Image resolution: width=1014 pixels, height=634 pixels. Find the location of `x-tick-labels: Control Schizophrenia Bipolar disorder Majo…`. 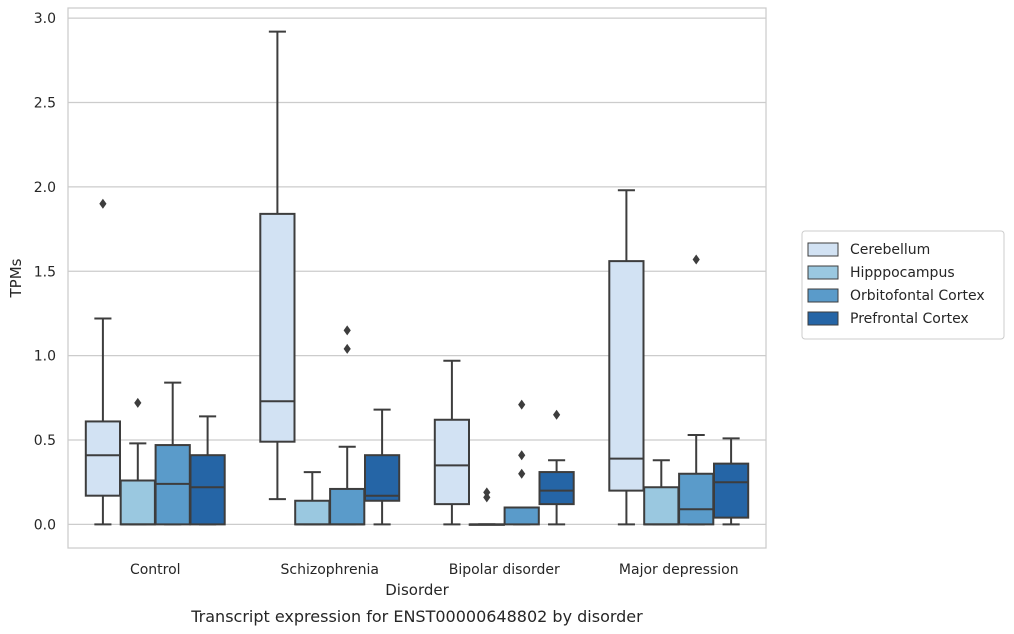

x-tick-labels: Control Schizophrenia Bipolar disorder Majo… is located at coordinates (434, 570).